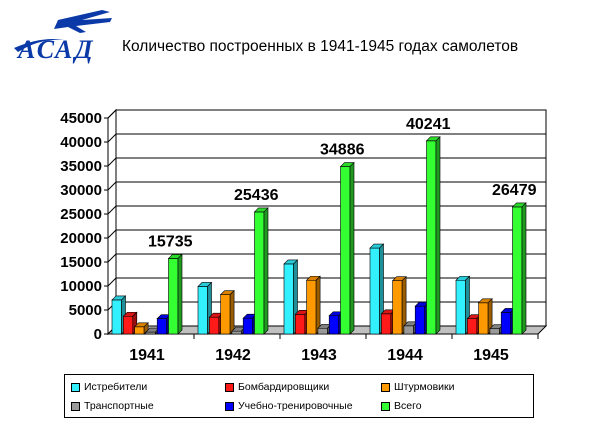 The image size is (596, 437). What do you see at coordinates (342, 150) in the screenshot?
I see `data-label: 34886` at bounding box center [342, 150].